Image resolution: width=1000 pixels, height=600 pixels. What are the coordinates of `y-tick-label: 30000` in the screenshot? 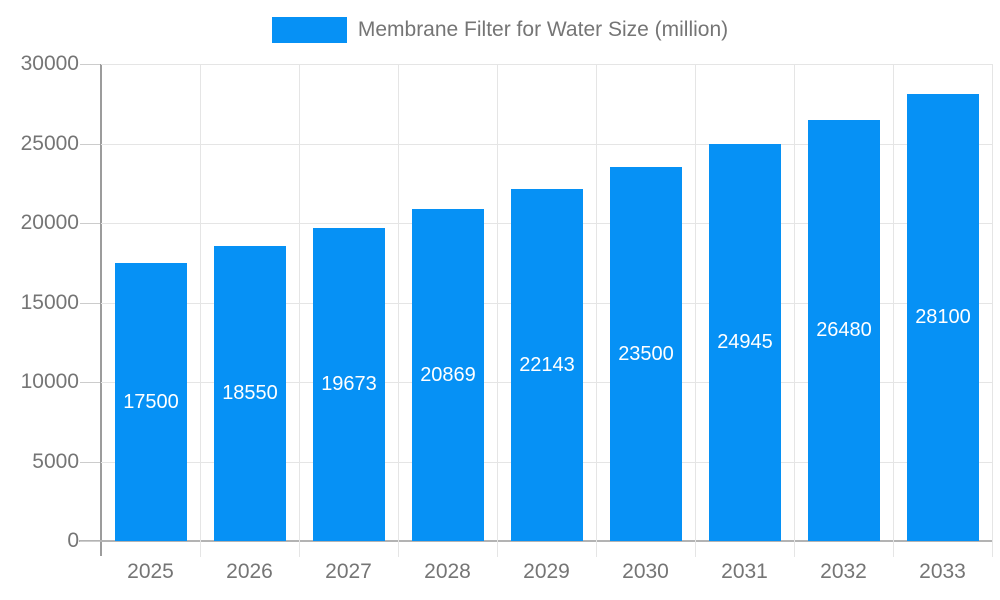 It's located at (49, 64).